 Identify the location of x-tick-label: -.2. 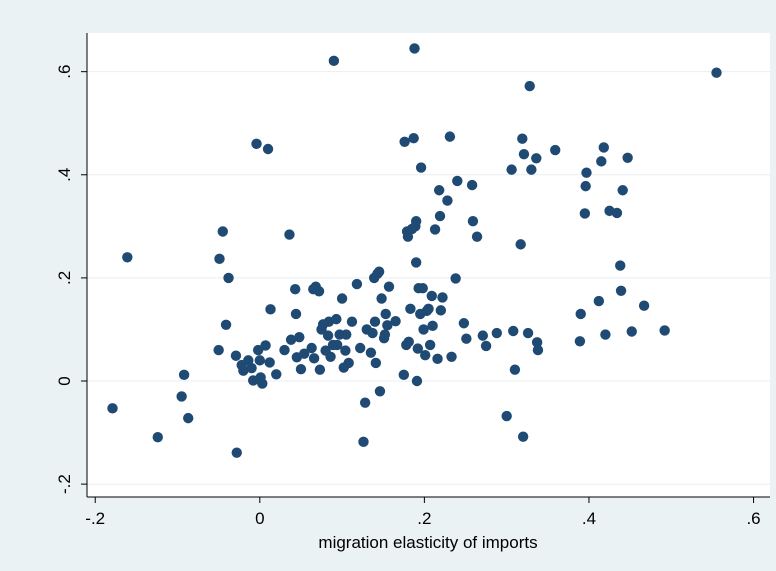
(95, 518).